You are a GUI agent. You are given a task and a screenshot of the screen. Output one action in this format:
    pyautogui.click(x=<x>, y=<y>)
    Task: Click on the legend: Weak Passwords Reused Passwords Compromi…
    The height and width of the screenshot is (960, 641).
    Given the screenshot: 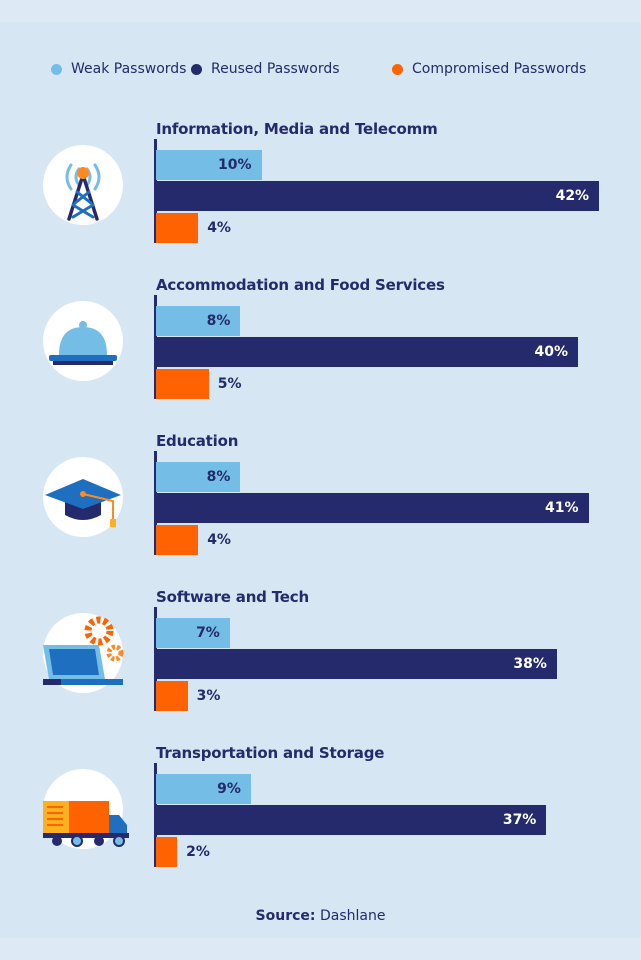 What is the action you would take?
    pyautogui.click(x=320, y=71)
    